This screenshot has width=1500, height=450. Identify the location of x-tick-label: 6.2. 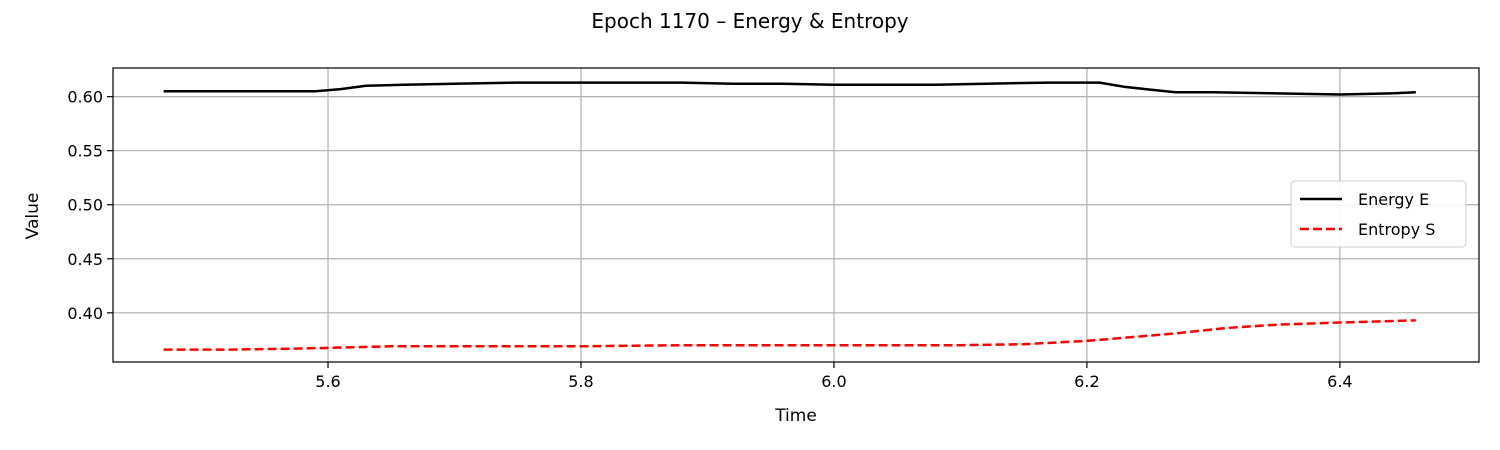
(1086, 381).